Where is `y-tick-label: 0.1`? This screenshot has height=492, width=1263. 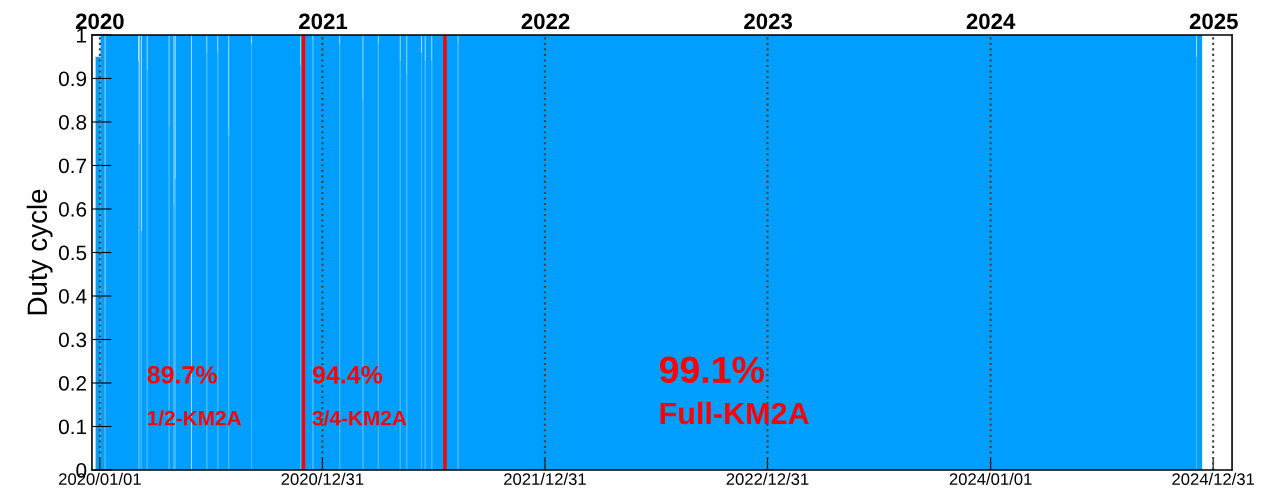 y-tick-label: 0.1 is located at coordinates (72, 427).